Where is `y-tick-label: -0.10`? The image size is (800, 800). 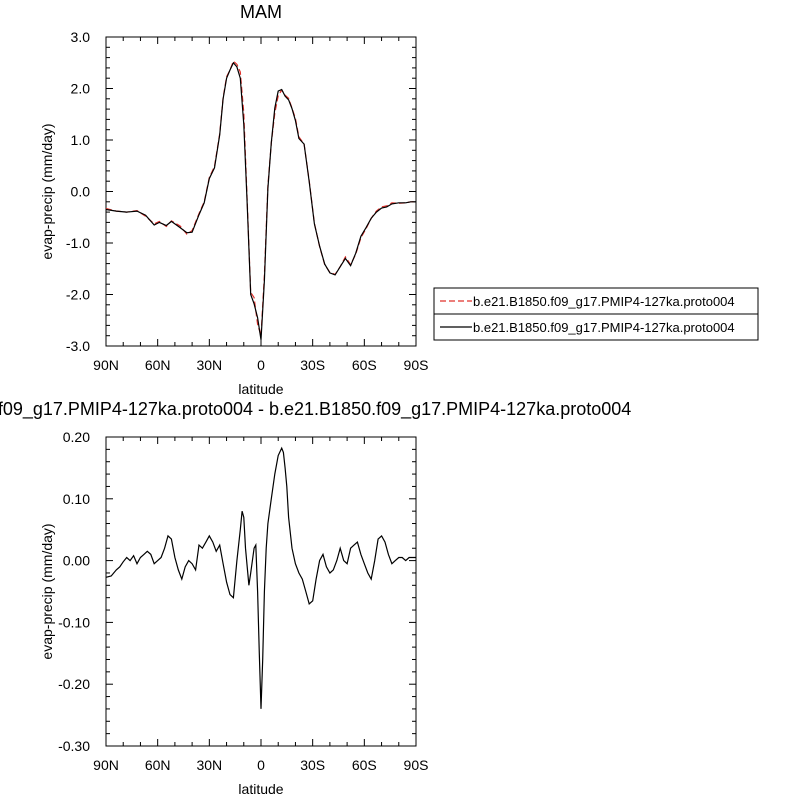 y-tick-label: -0.10 is located at coordinates (74, 622).